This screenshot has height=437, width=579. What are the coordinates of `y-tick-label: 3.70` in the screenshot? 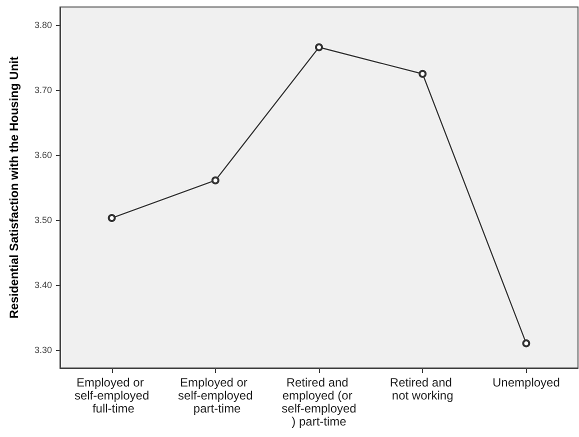 It's located at (43, 90).